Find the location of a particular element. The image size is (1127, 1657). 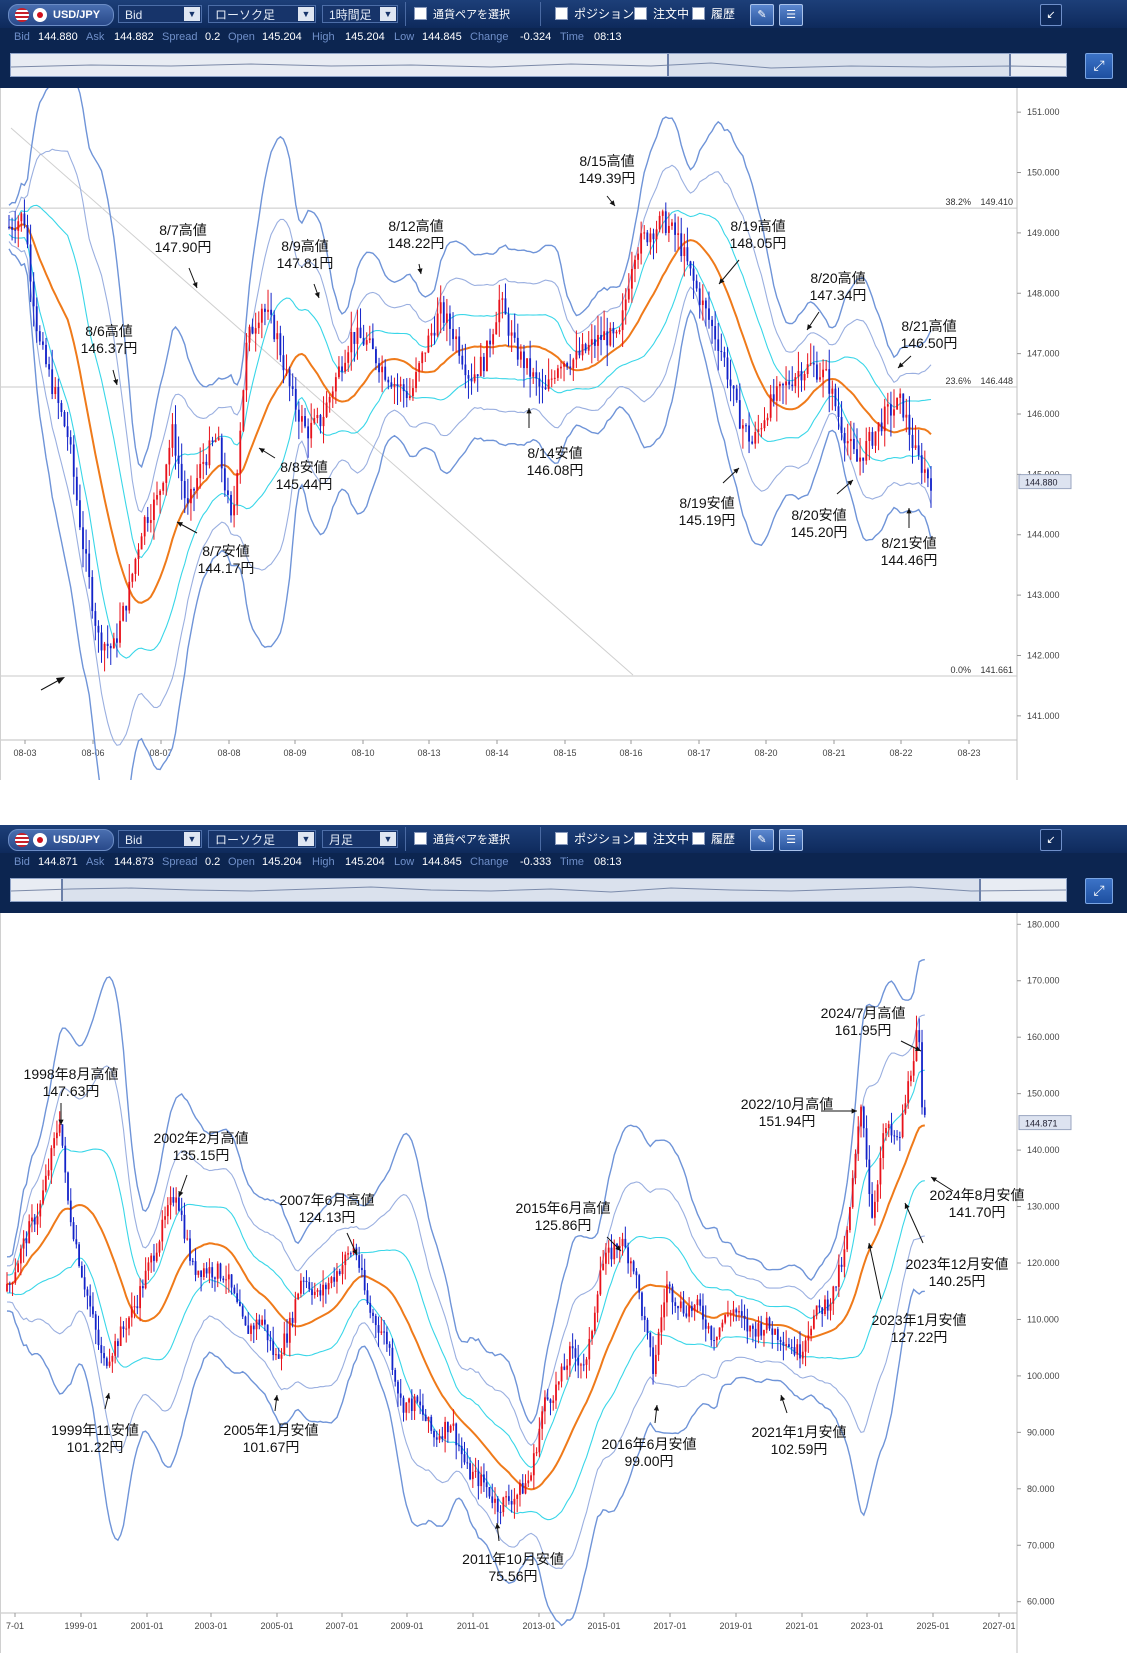

navigator-bar: ⤢ is located at coordinates (563, 892).